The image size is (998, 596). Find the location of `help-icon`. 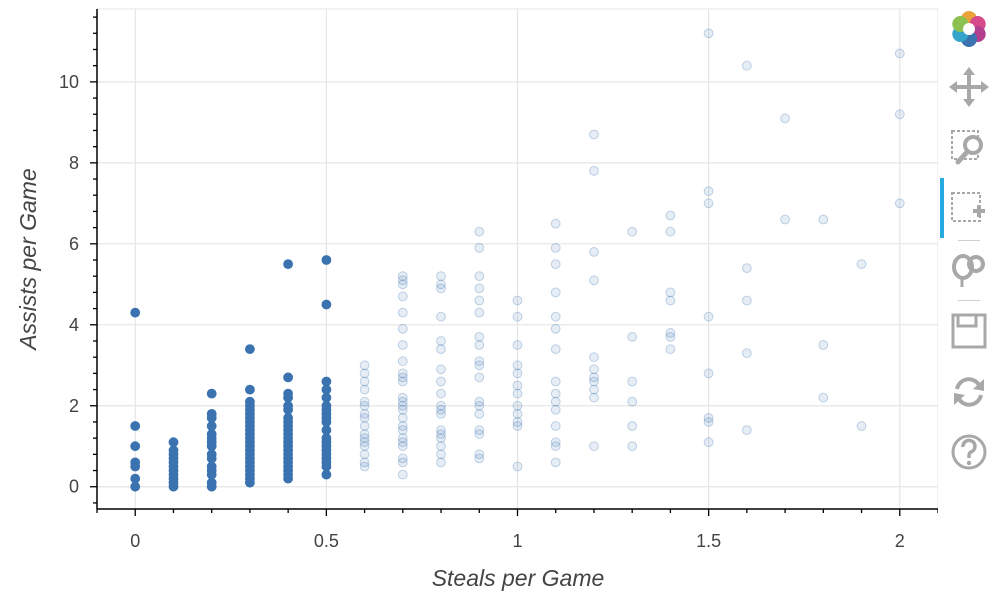

help-icon is located at coordinates (969, 452).